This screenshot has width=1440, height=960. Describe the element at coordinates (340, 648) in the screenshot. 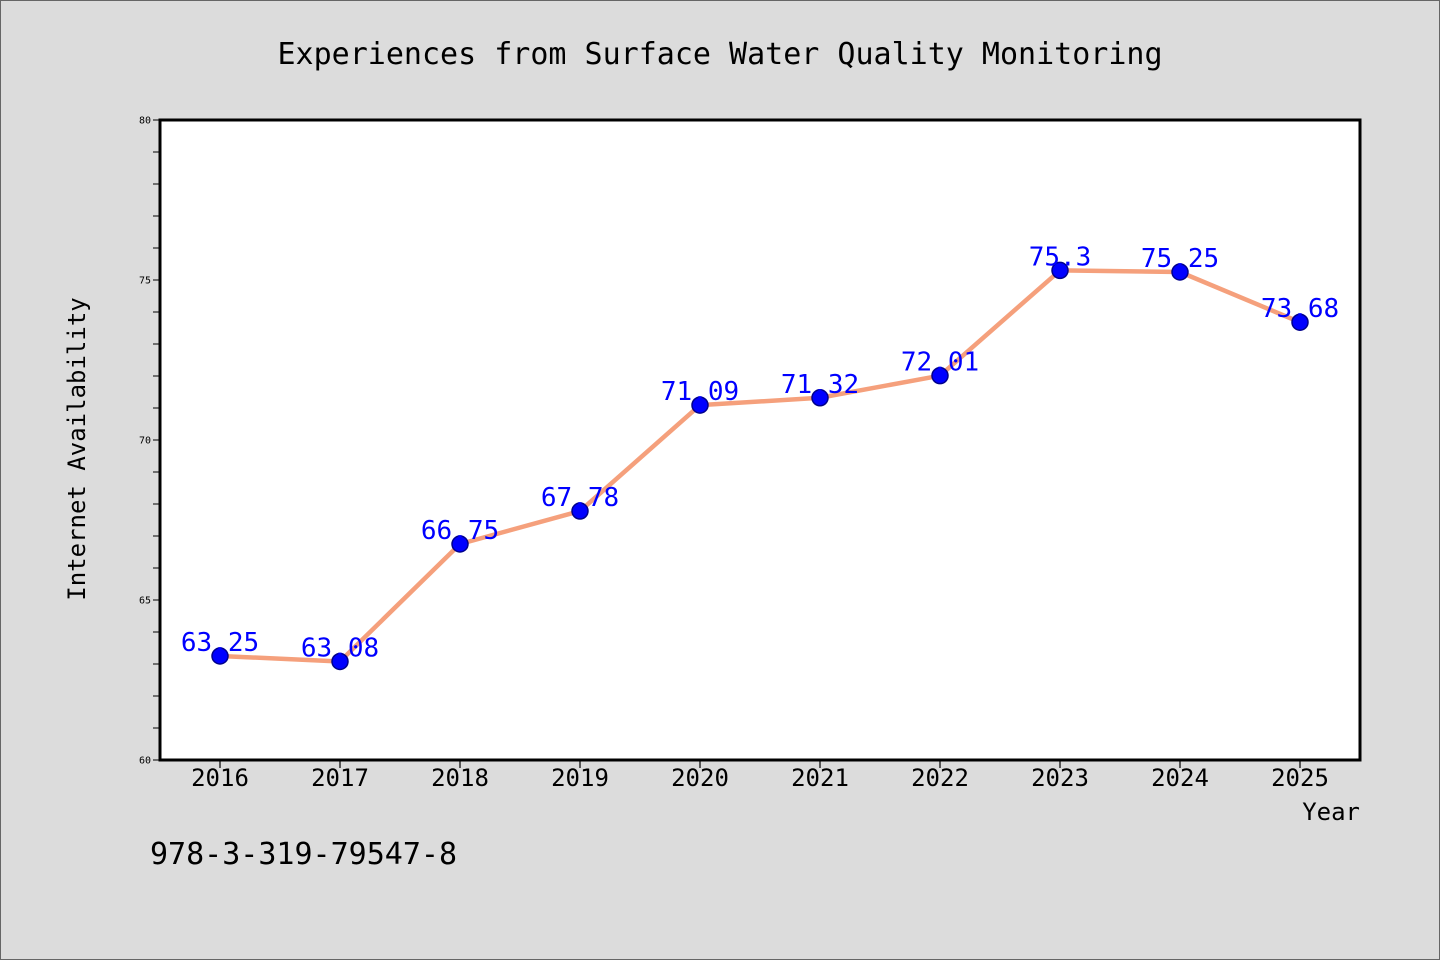

I see `data-label: 63.08` at that location.